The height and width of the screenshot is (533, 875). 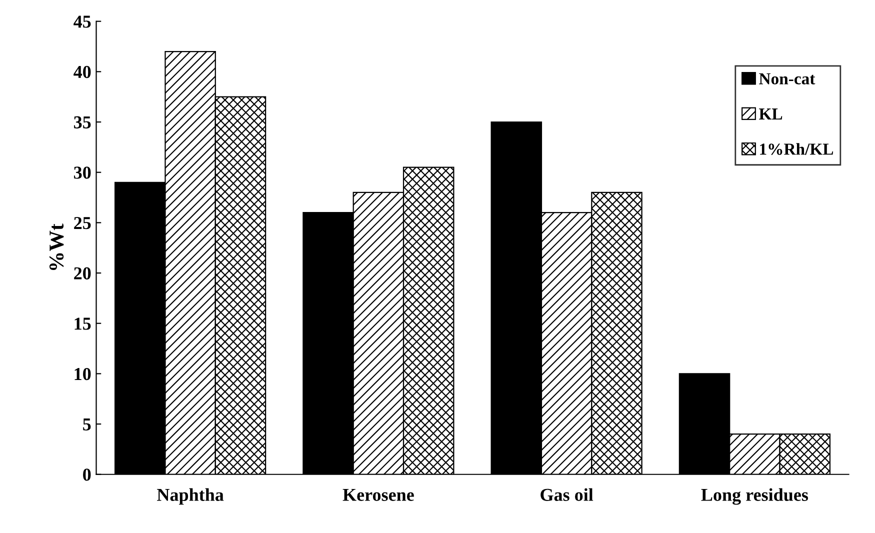 I want to click on y-axis-title: %Wt, so click(x=56, y=247).